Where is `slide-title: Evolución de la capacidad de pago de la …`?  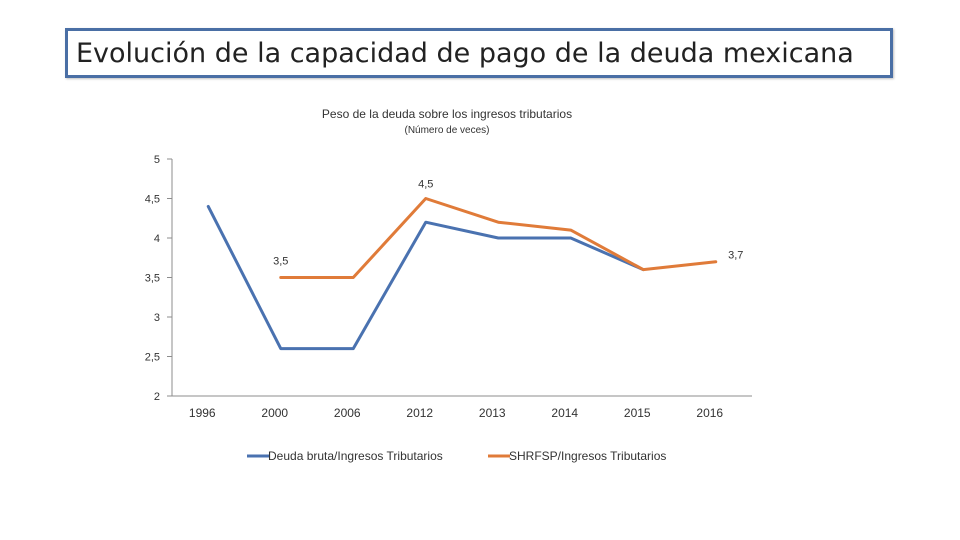 slide-title: Evolución de la capacidad de pago de la … is located at coordinates (465, 53).